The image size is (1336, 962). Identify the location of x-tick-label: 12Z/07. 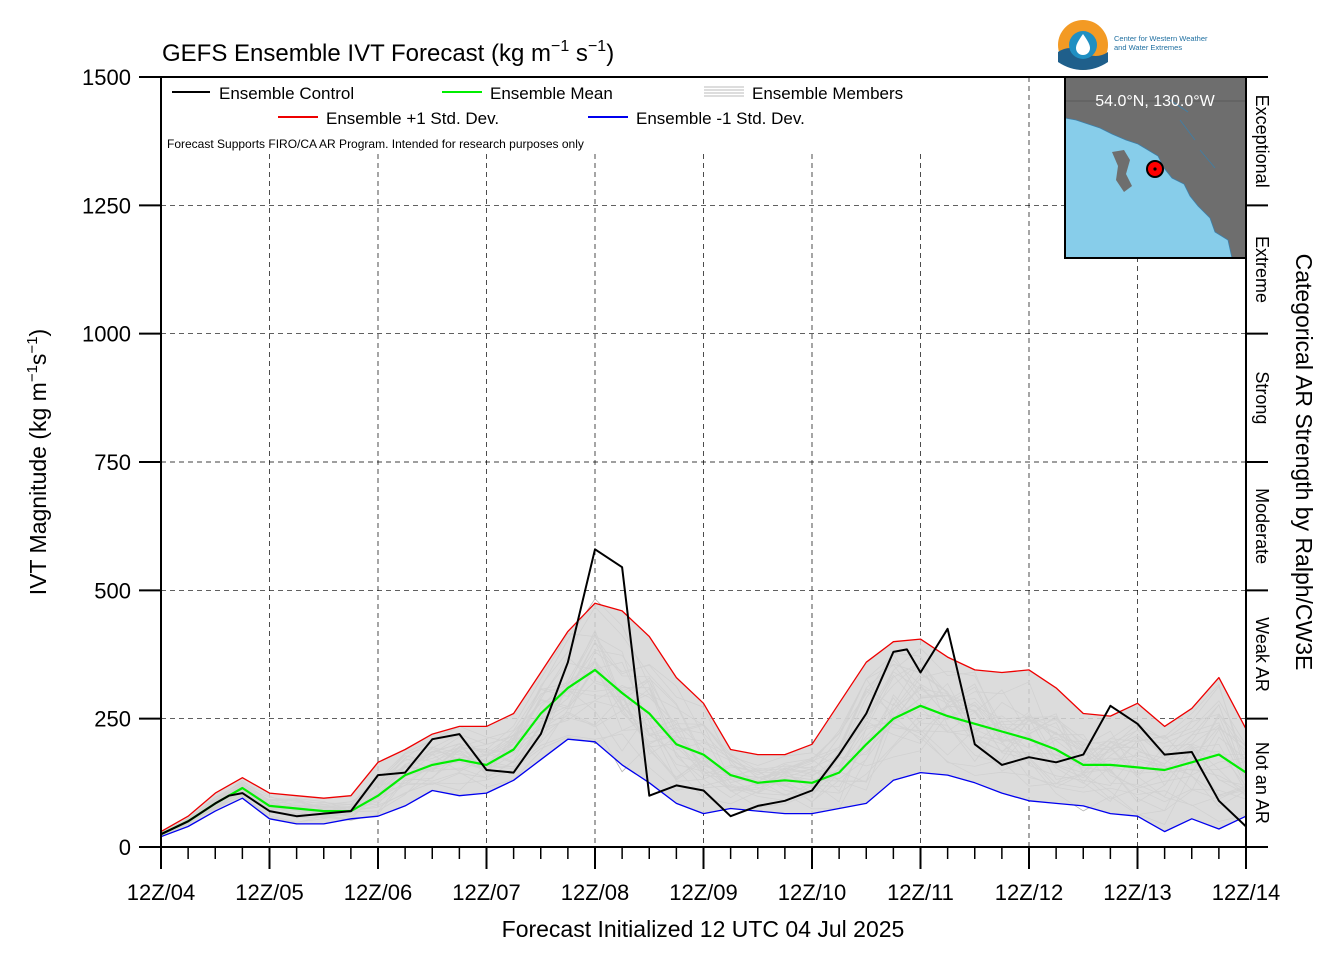
(486, 892).